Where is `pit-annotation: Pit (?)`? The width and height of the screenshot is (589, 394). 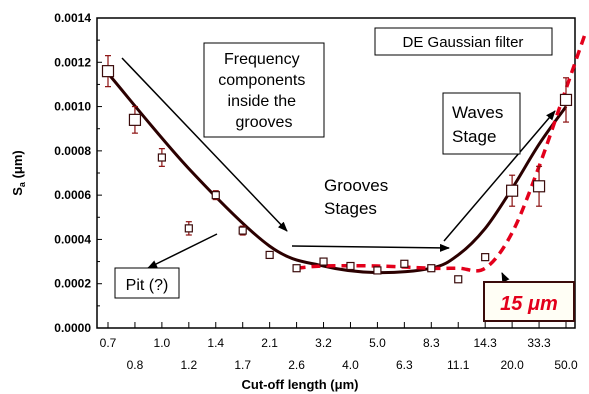
pit-annotation: Pit (?) is located at coordinates (147, 283).